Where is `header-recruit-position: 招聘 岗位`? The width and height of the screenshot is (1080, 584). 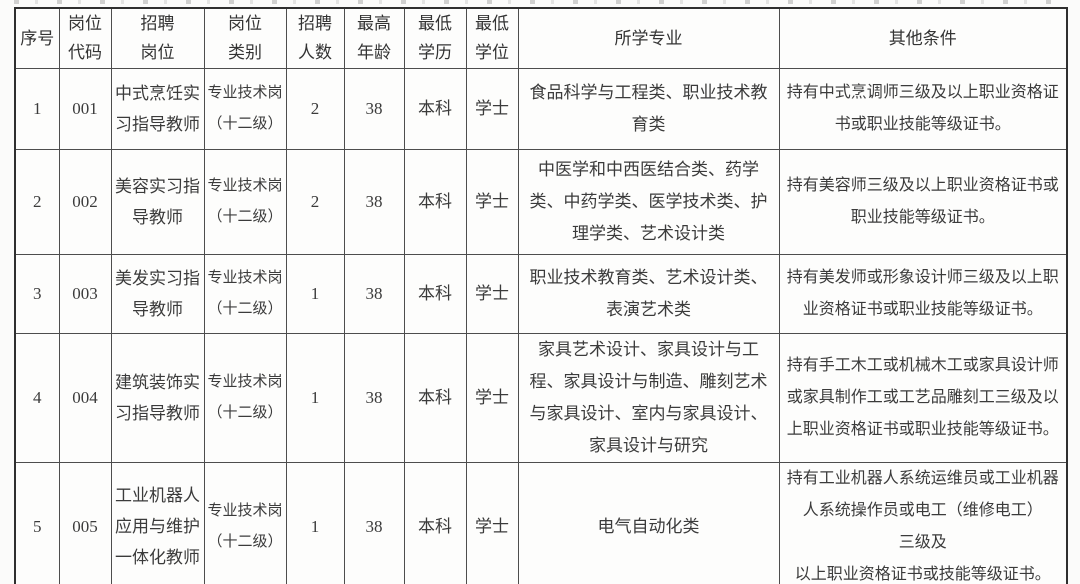 header-recruit-position: 招聘 岗位 is located at coordinates (157, 38).